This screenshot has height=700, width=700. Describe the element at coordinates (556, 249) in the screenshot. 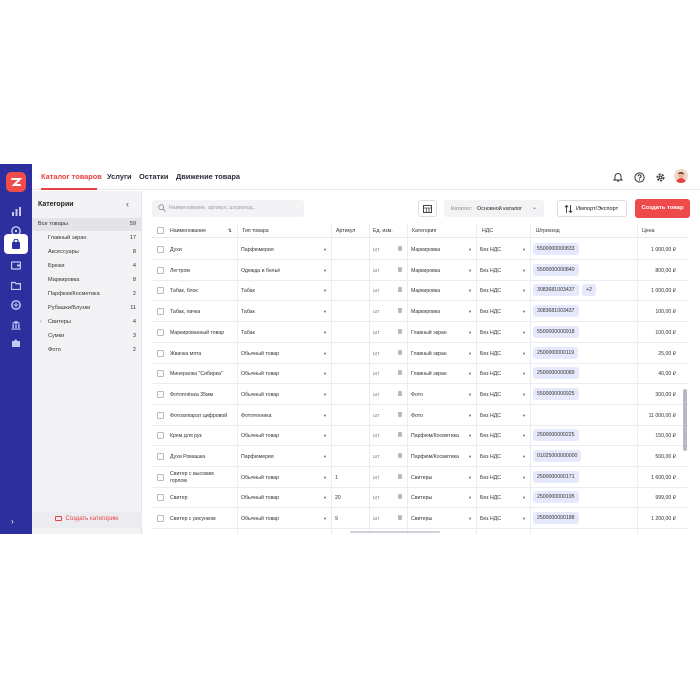

I see `barcode-chip: 5500000000833` at that location.